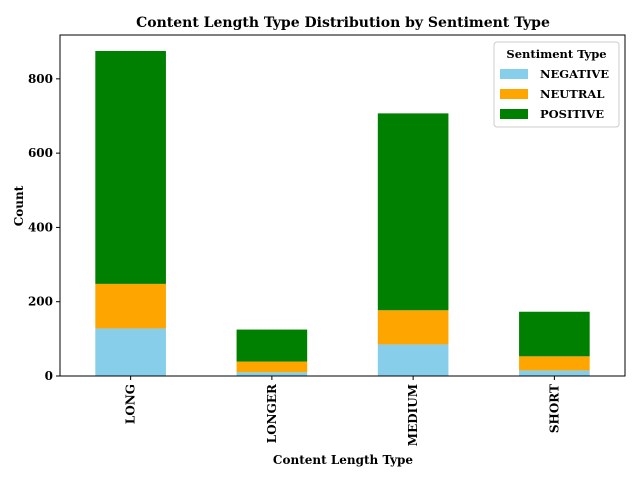 The image size is (640, 484). What do you see at coordinates (514, 74) in the screenshot?
I see `legend-swatch-negative` at bounding box center [514, 74].